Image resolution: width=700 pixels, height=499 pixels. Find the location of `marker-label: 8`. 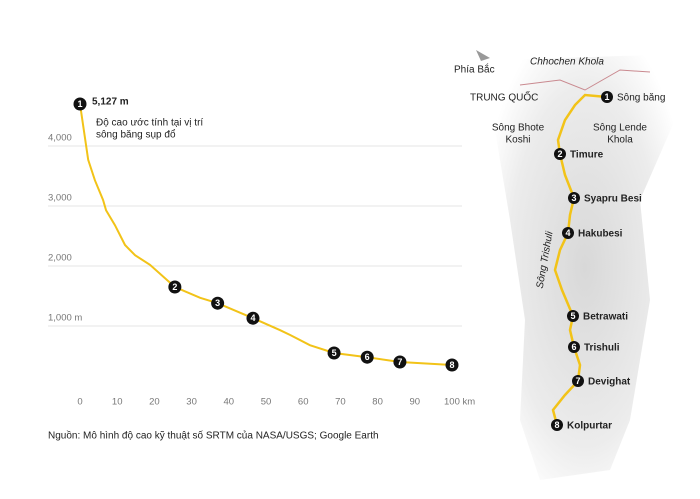

marker-label: 8 is located at coordinates (451, 365).